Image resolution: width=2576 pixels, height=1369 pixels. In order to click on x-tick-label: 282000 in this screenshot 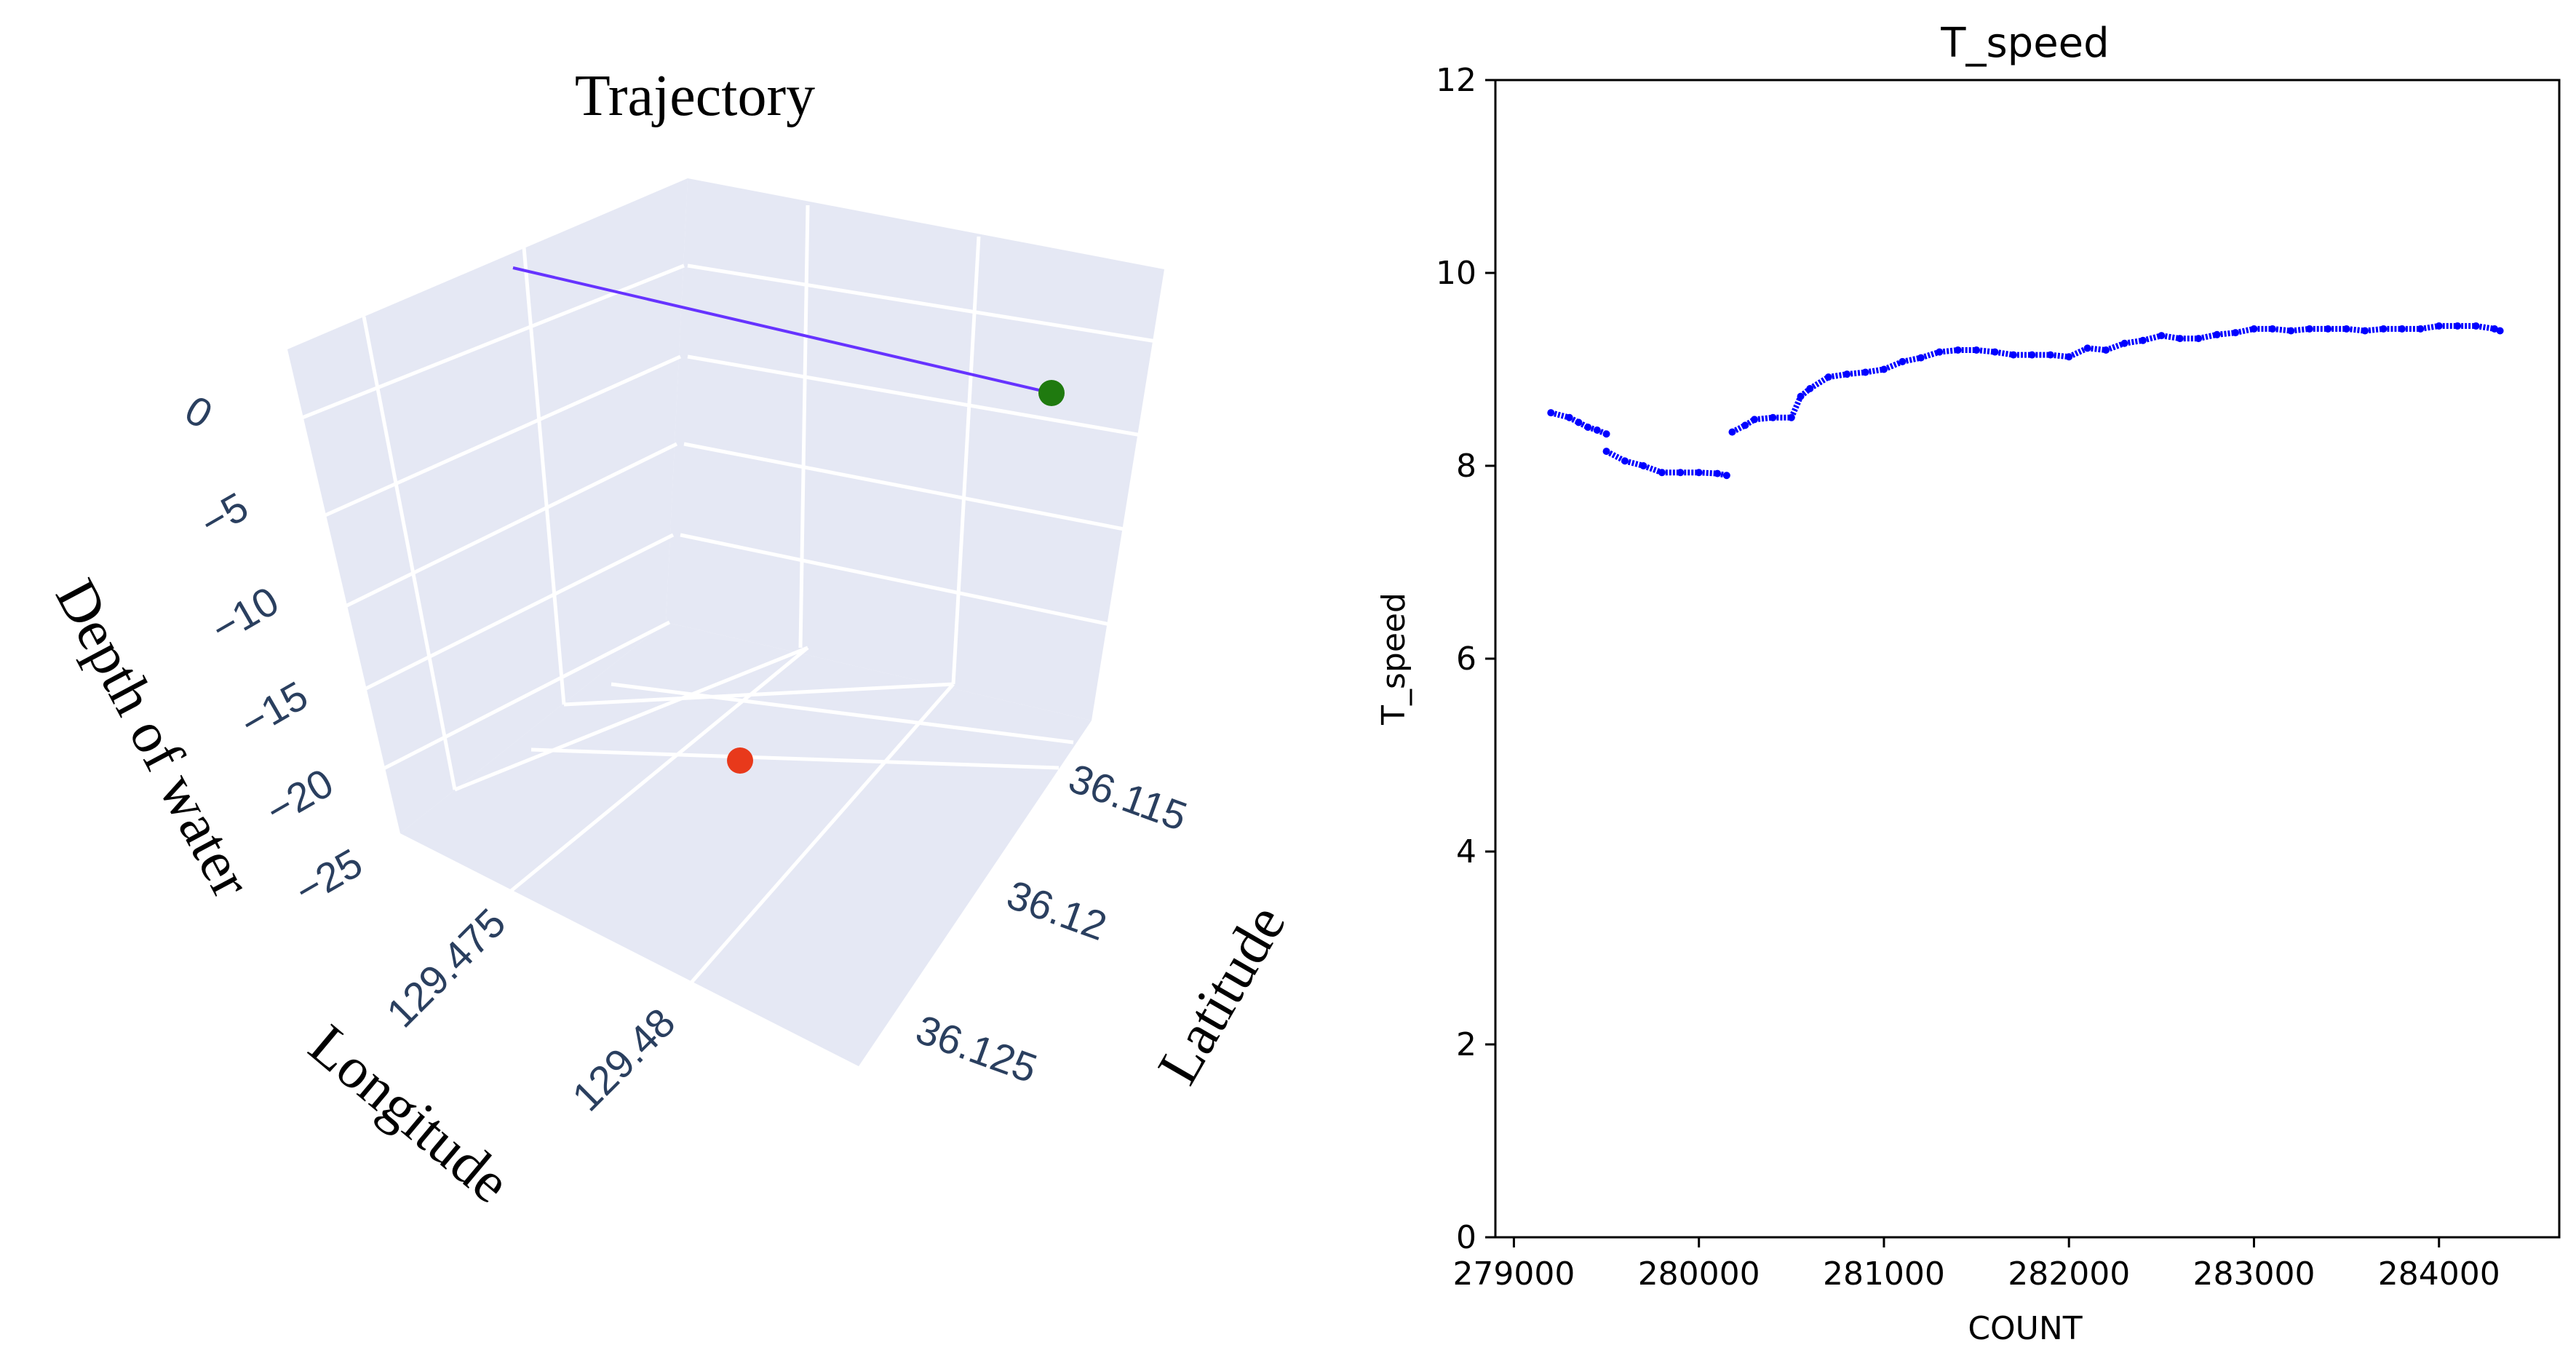, I will do `click(2069, 1274)`.